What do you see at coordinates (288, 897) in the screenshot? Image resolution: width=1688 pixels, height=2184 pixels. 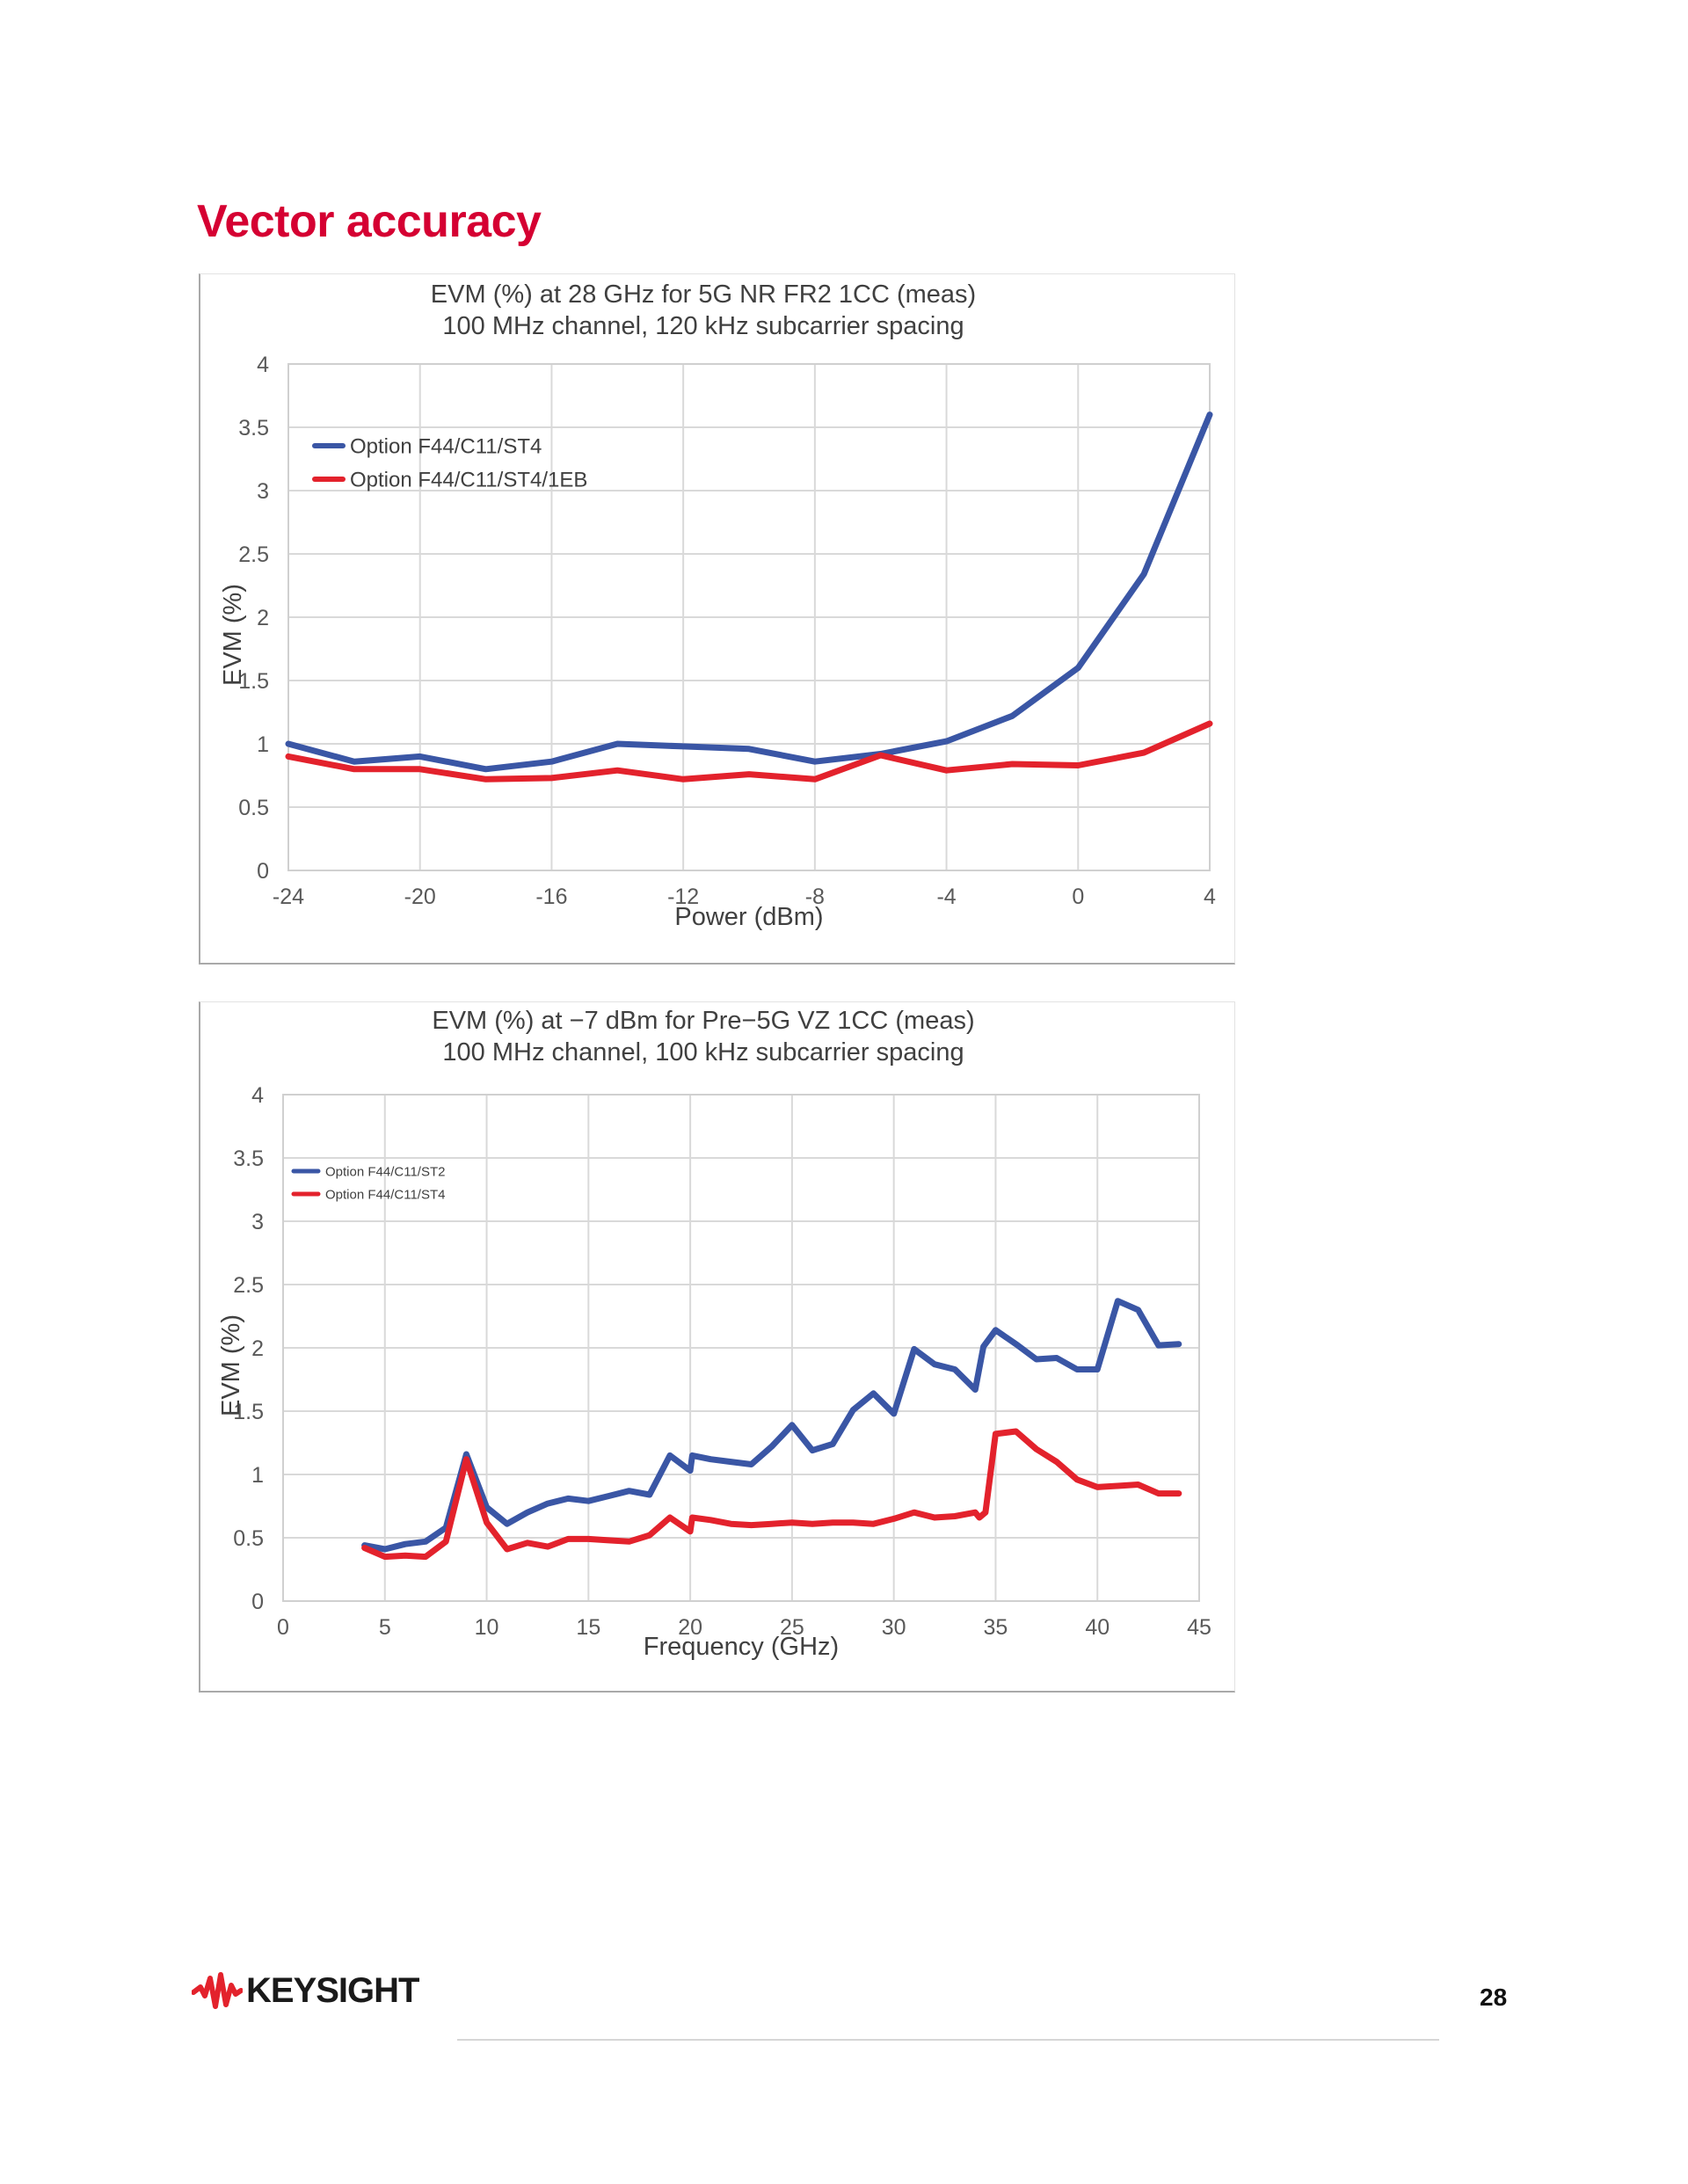 I see `x-tick-label: -24` at bounding box center [288, 897].